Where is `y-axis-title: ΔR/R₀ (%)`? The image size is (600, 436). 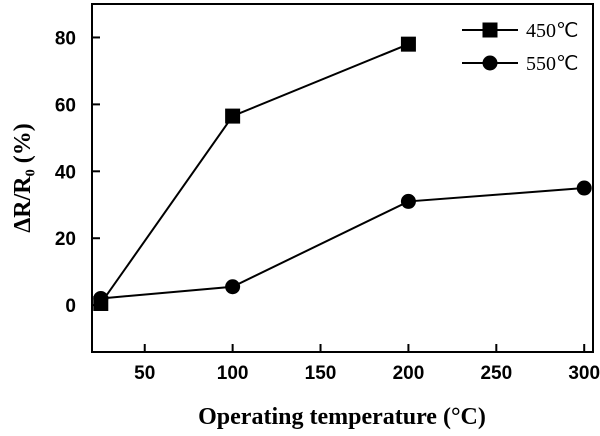 y-axis-title: ΔR/R₀ (%) is located at coordinates (23, 178).